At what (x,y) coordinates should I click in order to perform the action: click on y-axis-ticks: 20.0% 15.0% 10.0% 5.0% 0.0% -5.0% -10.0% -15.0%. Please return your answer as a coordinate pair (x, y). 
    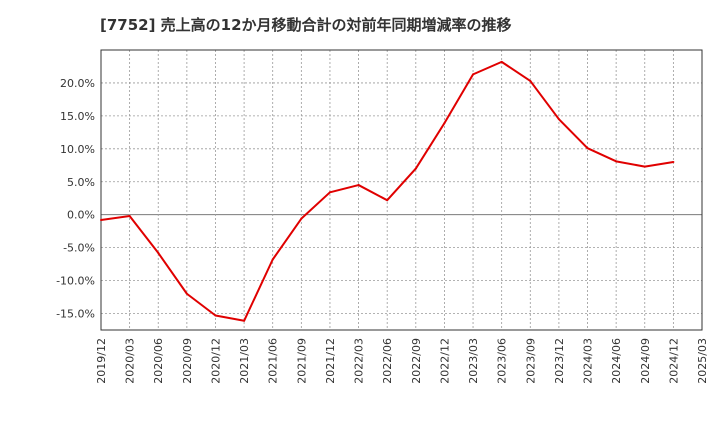
    Looking at the image, I should click on (75, 199).